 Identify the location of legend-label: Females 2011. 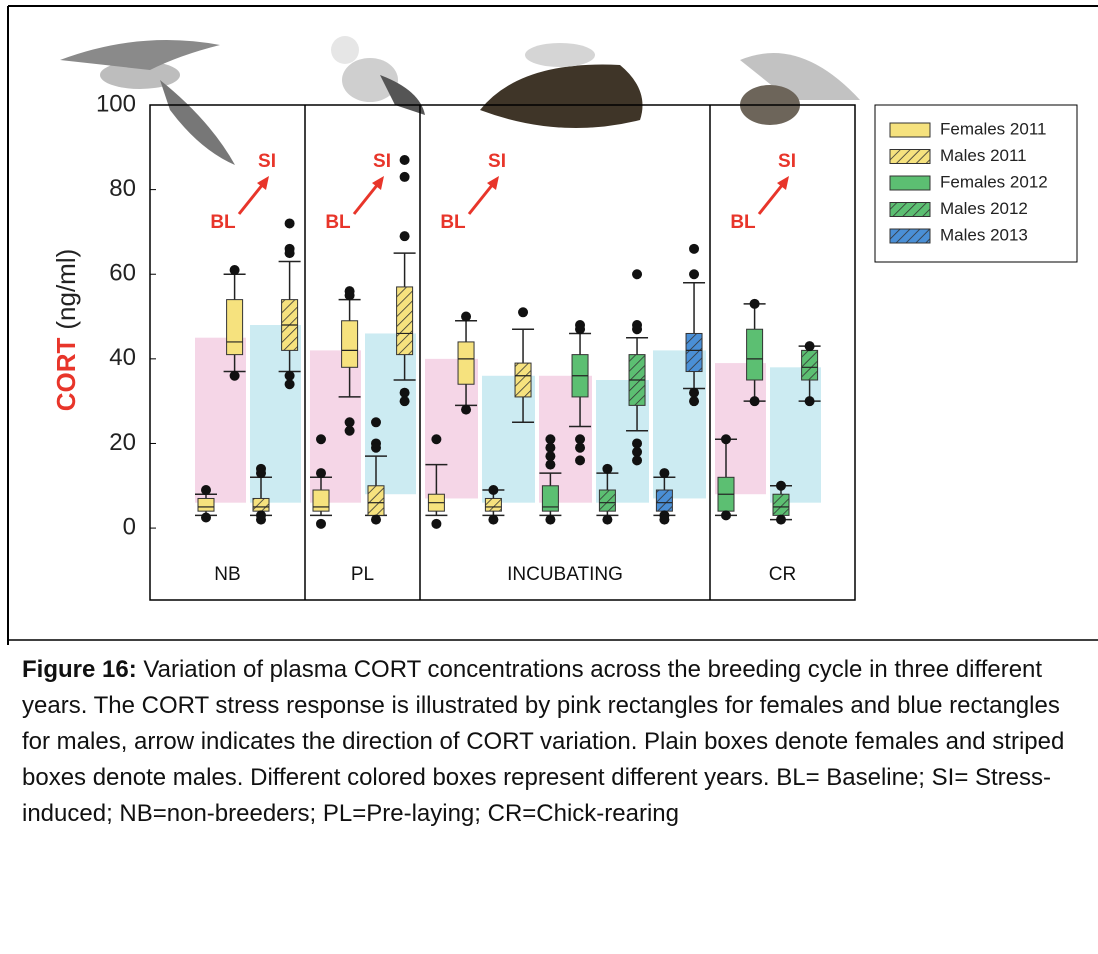
(993, 128).